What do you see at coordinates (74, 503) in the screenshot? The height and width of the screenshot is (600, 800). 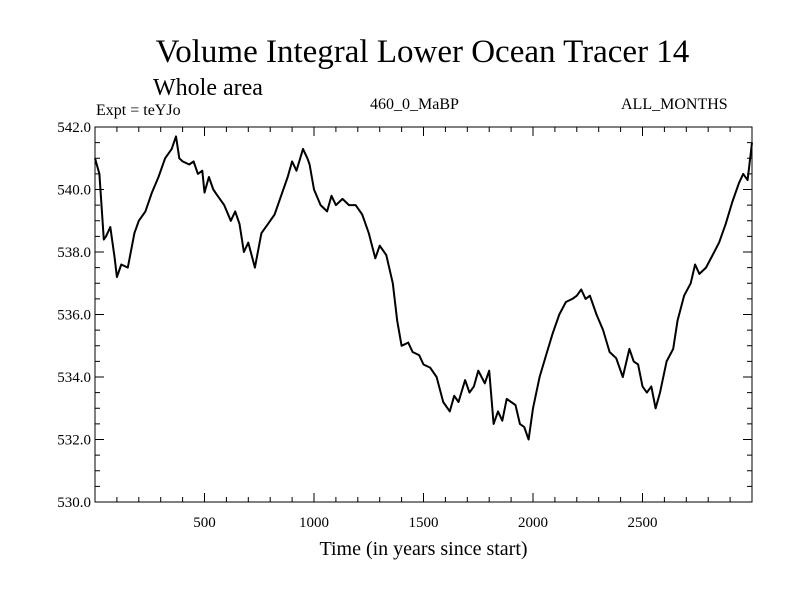 I see `y-tick-label: 530.0` at bounding box center [74, 503].